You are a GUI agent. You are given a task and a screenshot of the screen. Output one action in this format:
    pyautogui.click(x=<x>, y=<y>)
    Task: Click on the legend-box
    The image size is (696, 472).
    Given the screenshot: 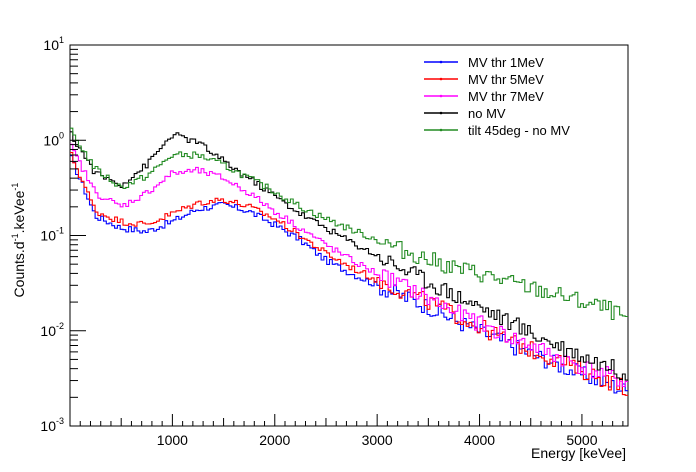 What is the action you would take?
    pyautogui.click(x=522, y=95)
    